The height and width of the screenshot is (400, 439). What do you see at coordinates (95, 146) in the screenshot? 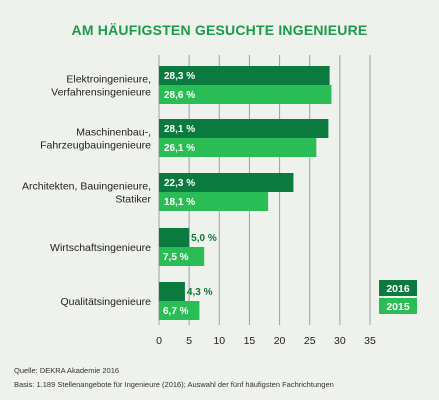
I see `category-label: Fahrzeugbauingenieure` at bounding box center [95, 146].